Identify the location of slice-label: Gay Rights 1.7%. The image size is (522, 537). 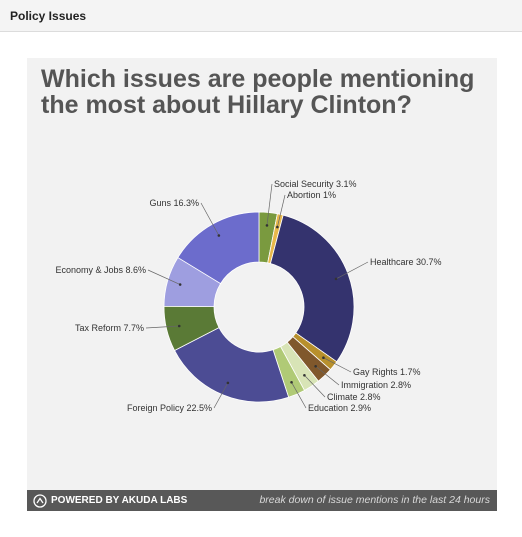
(387, 372).